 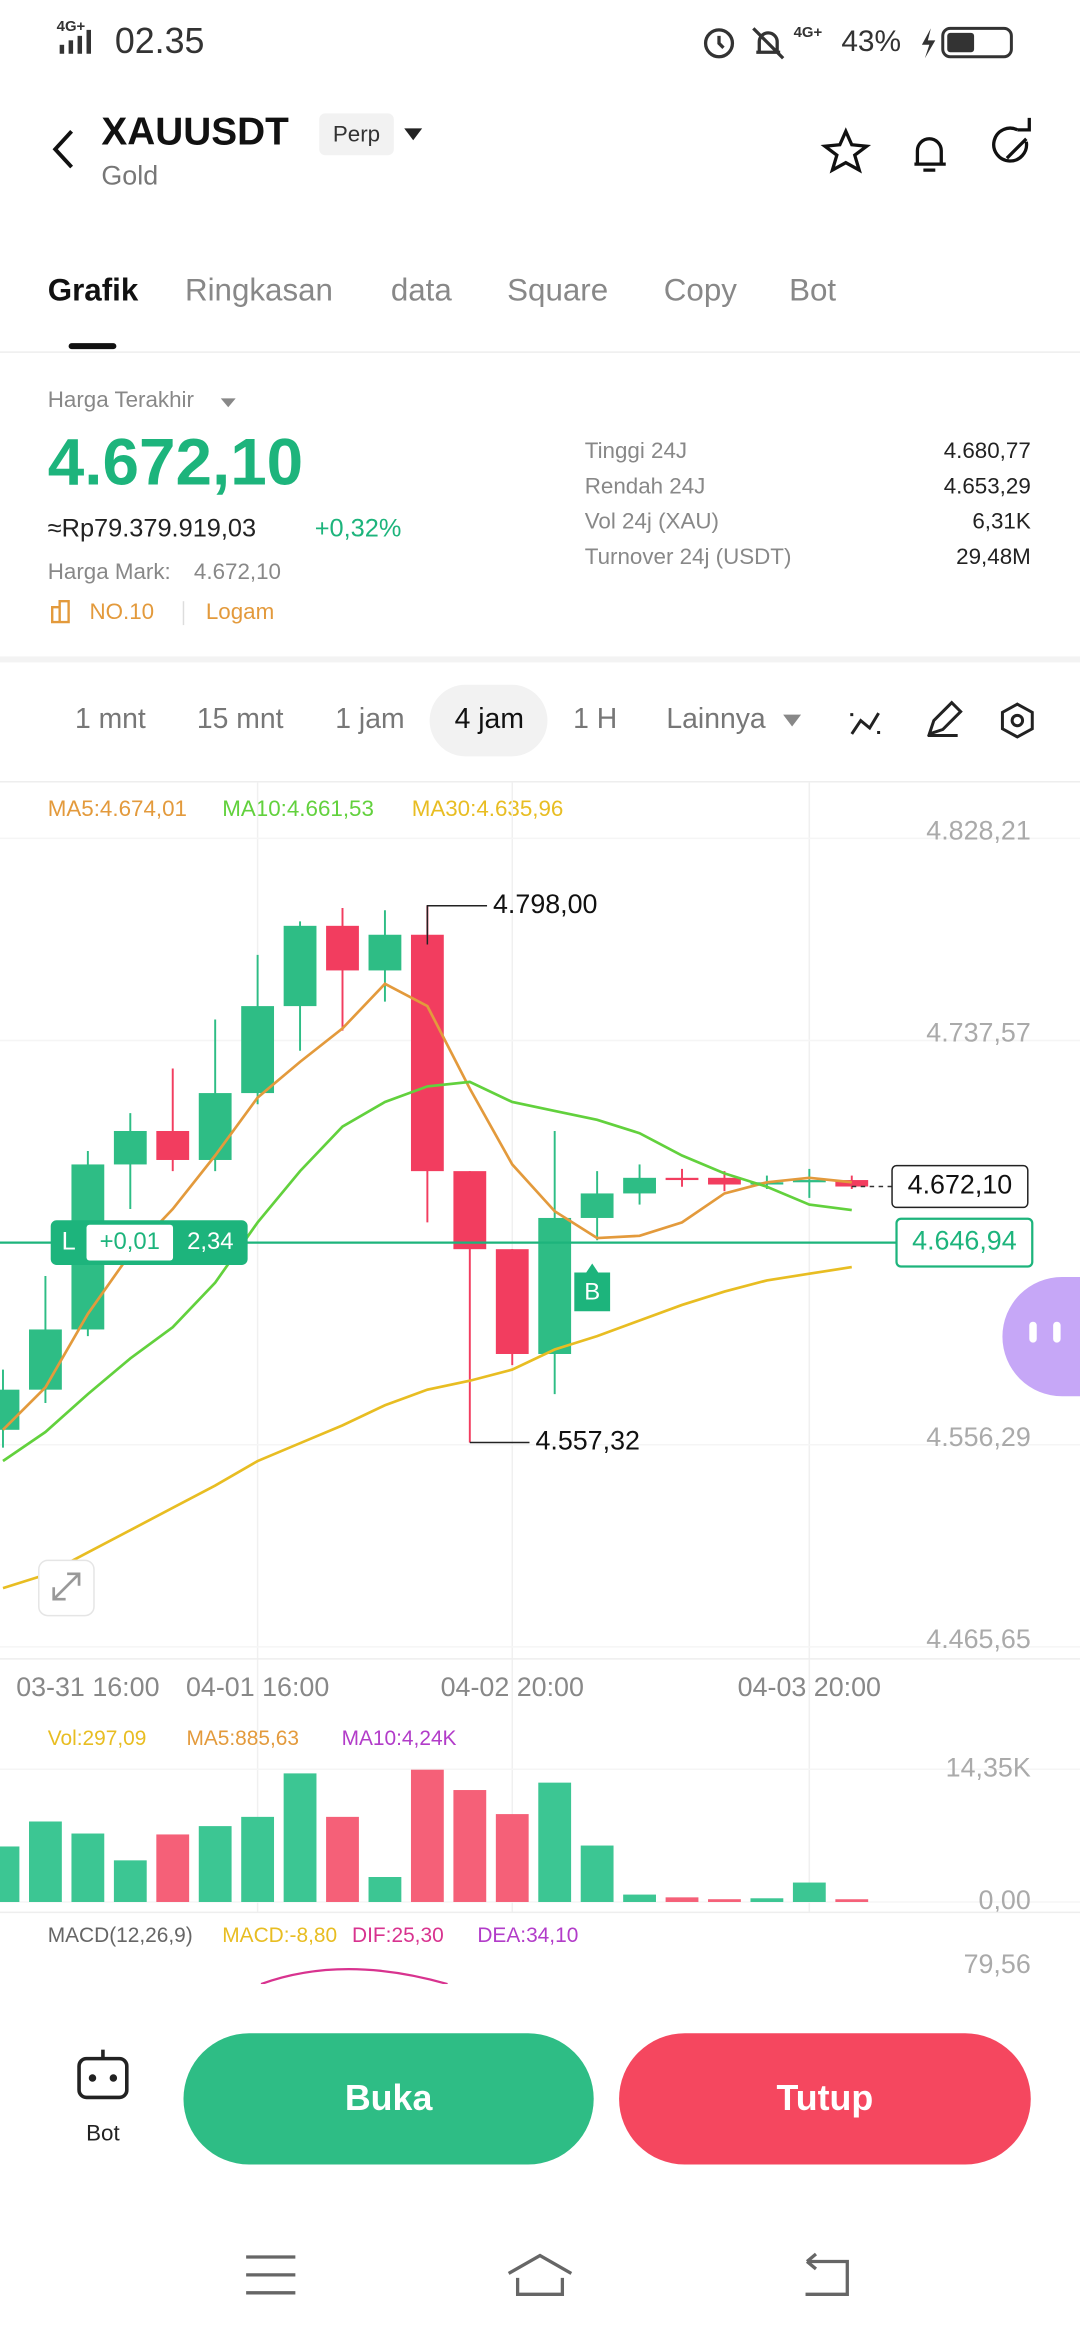 I want to click on close-button, so click(x=825, y=2099).